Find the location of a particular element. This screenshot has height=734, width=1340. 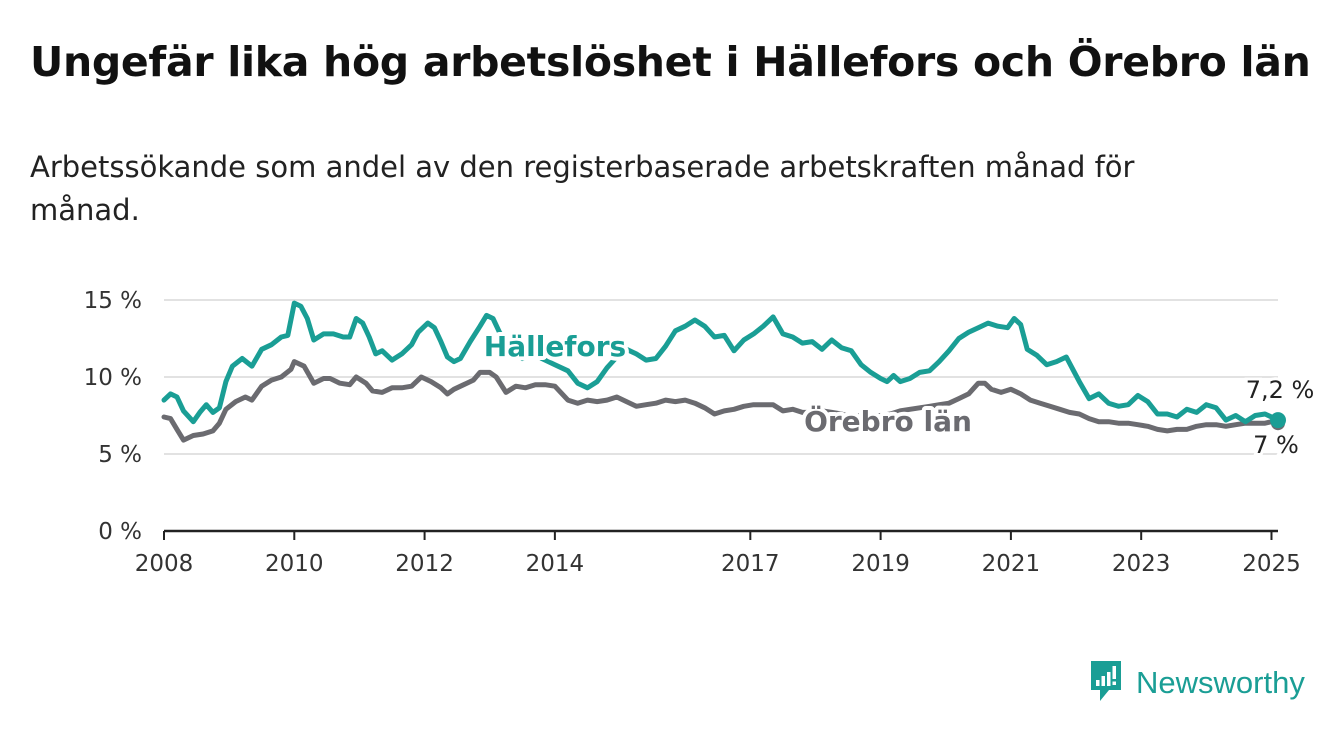

series-label: Hällefors is located at coordinates (555, 346).